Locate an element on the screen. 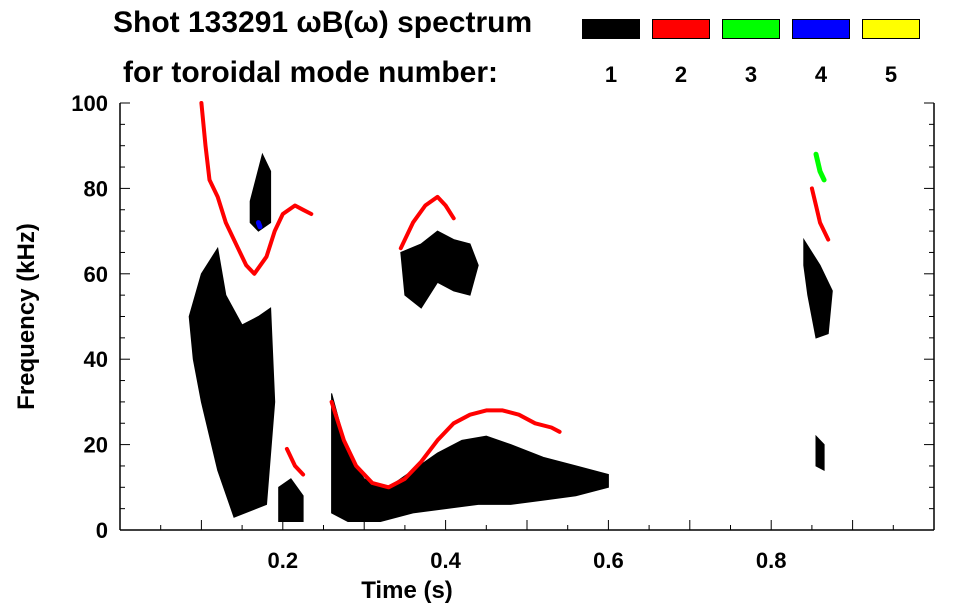  chart-title-line2: for toroidal mode number: is located at coordinates (310, 72).